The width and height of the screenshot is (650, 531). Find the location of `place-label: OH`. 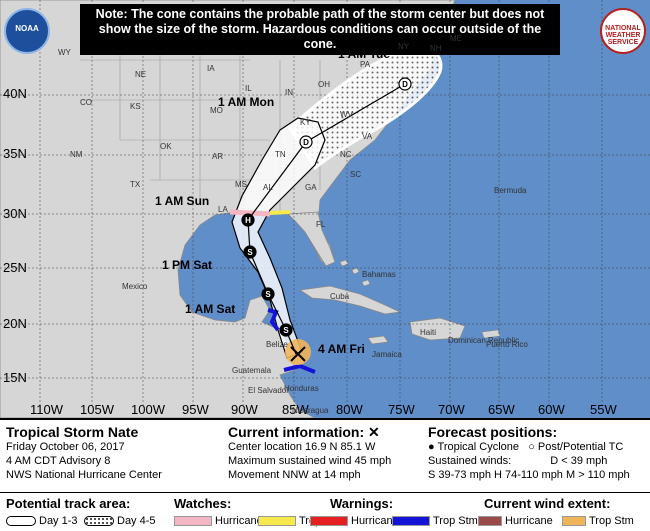

place-label: OH is located at coordinates (324, 84).